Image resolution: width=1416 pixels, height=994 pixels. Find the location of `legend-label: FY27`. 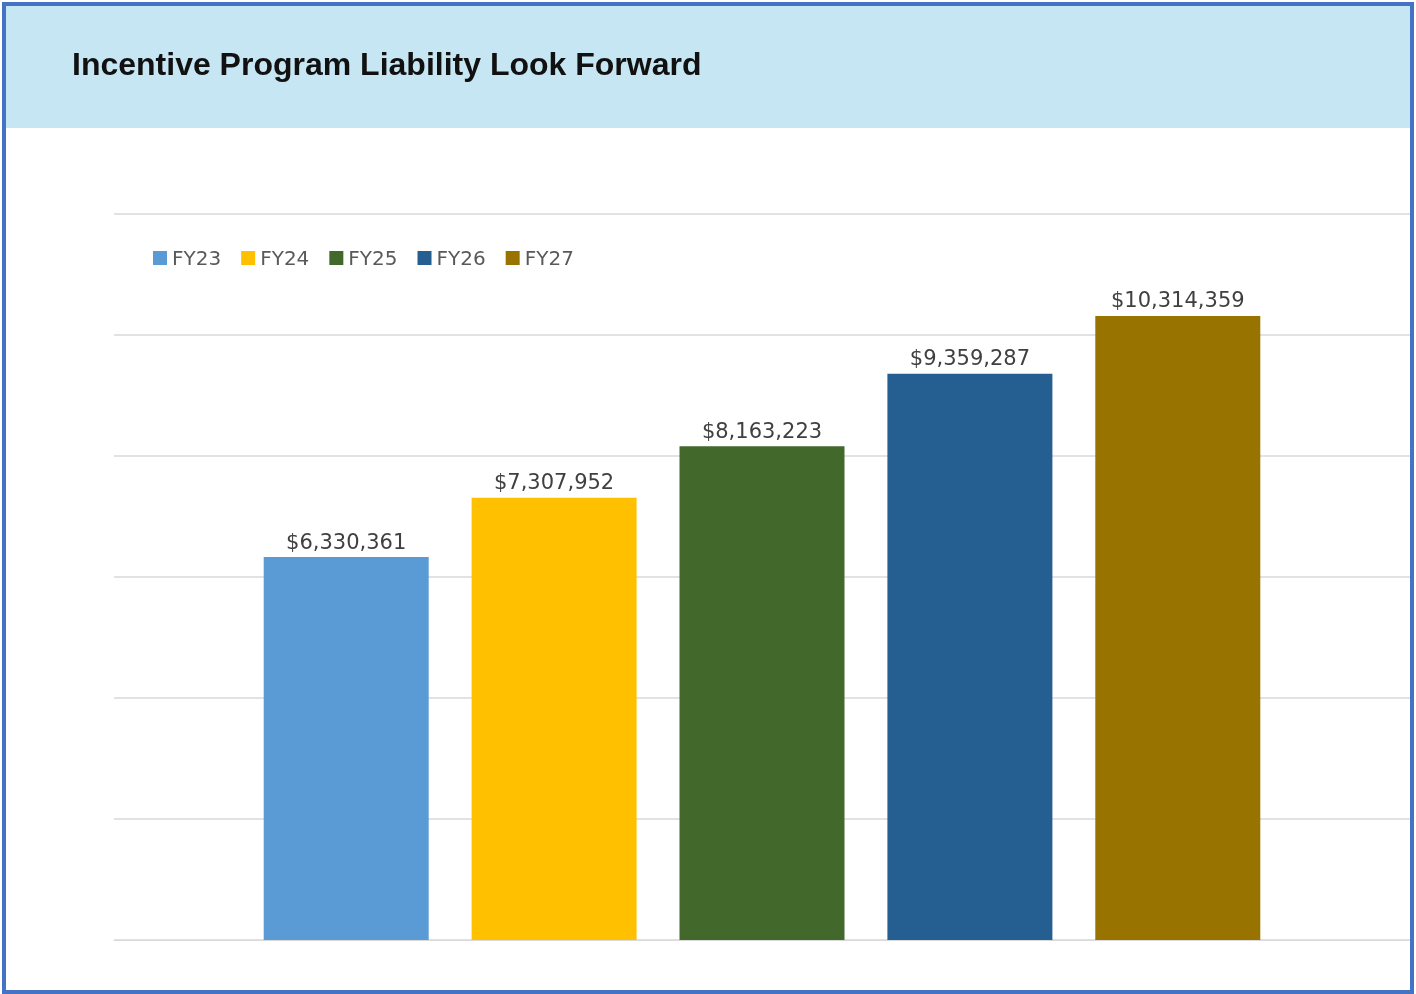

legend-label: FY27 is located at coordinates (549, 258).